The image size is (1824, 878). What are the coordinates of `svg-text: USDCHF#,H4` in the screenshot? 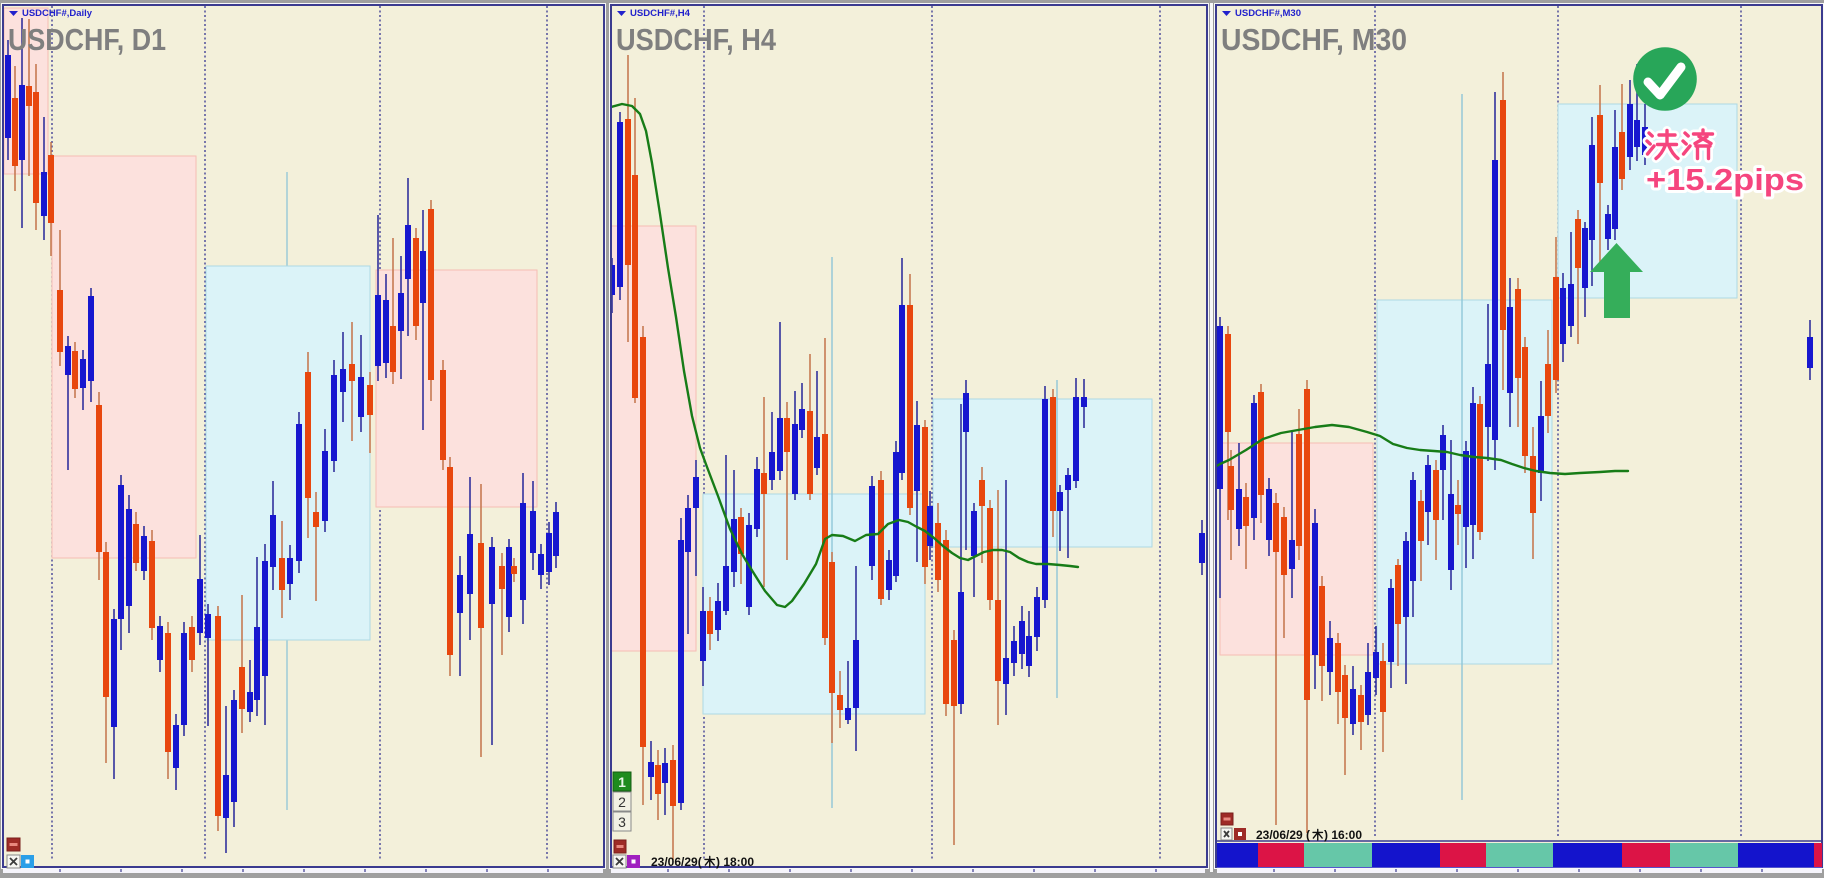 It's located at (660, 13).